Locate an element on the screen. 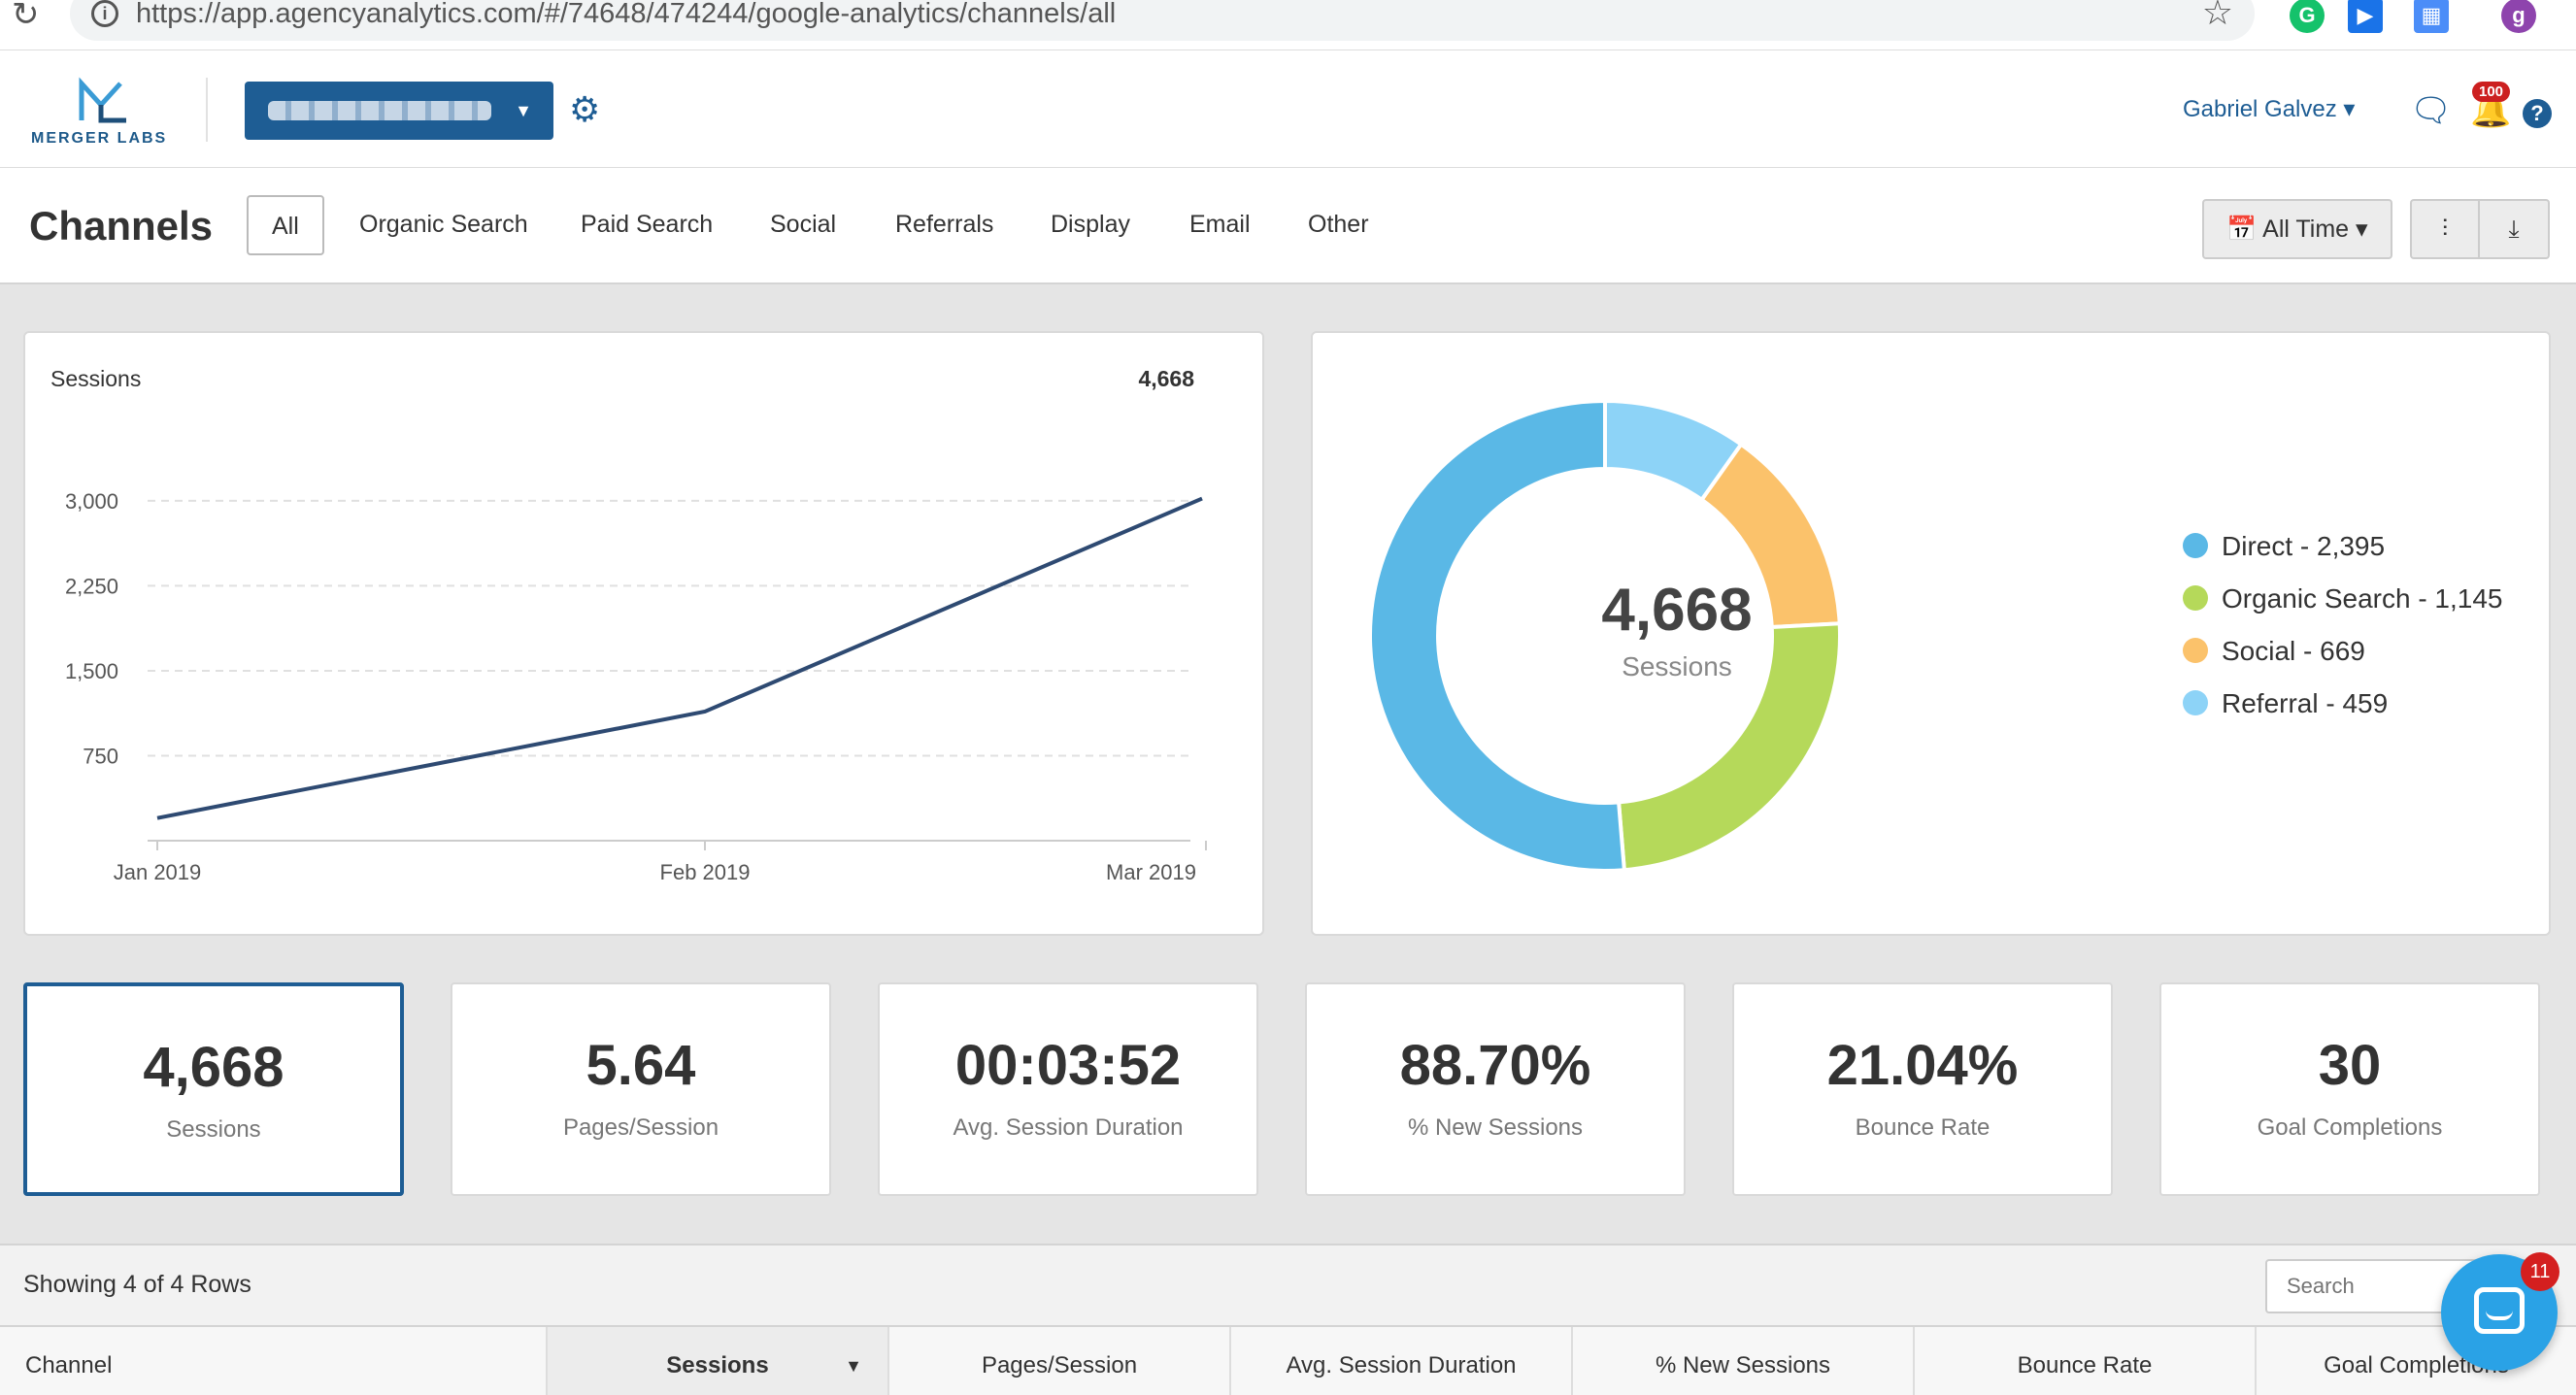  chat-icon: 🗨 is located at coordinates (2432, 110).